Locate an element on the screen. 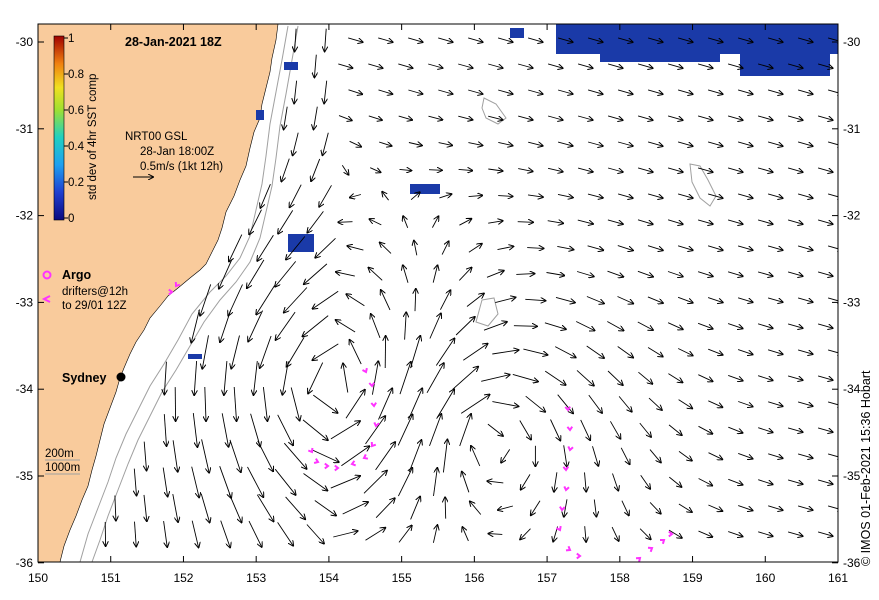 This screenshot has width=879, height=600. y-tick-label: -35 is located at coordinates (25, 476).